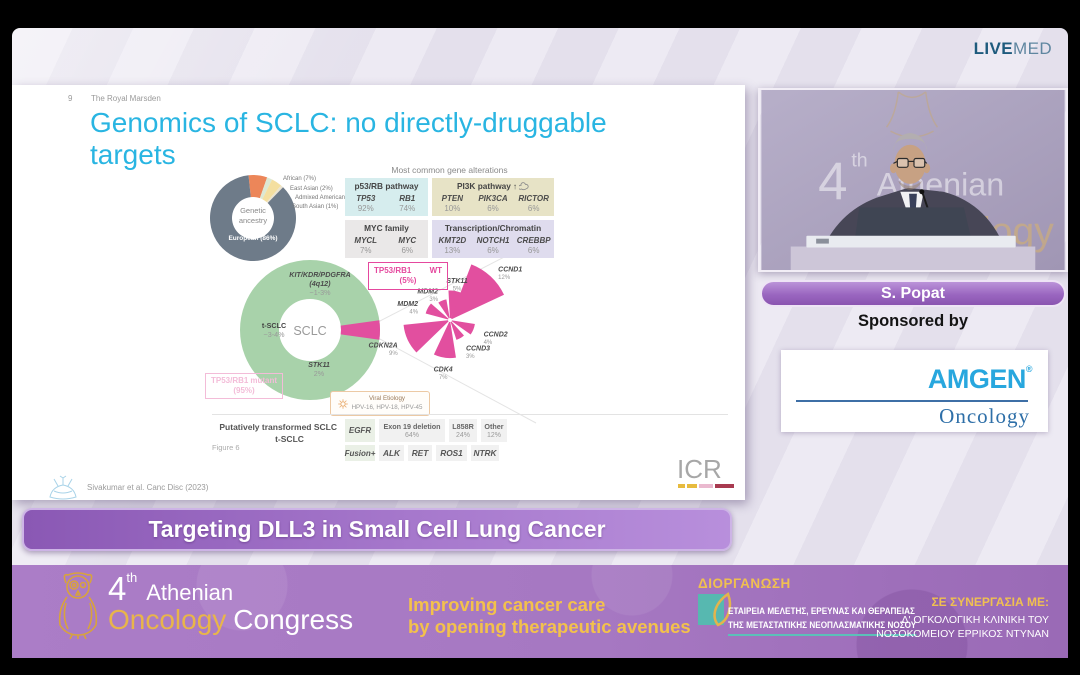 This screenshot has width=1080, height=675. Describe the element at coordinates (293, 619) in the screenshot. I see `congress-congress: Congress` at that location.